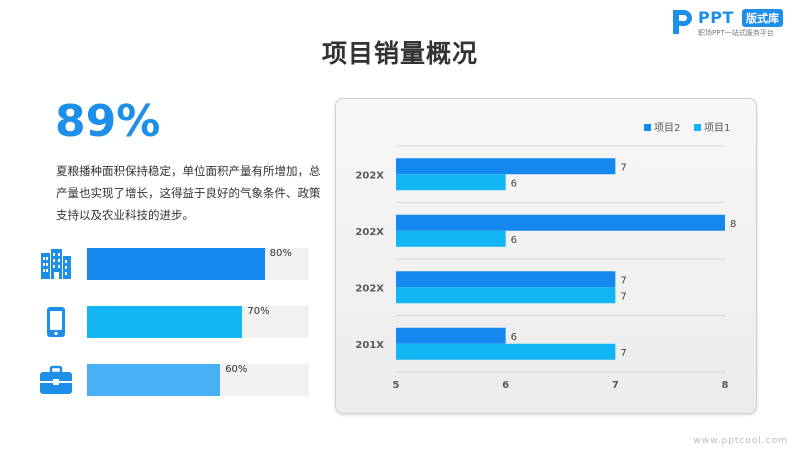  I want to click on stat-row-3: 60%, so click(174, 380).